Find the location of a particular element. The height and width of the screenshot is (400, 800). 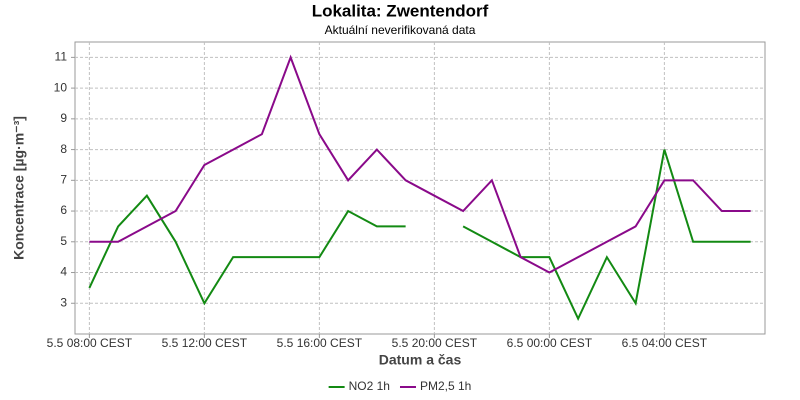

legend-label: NO2 1h is located at coordinates (369, 386).